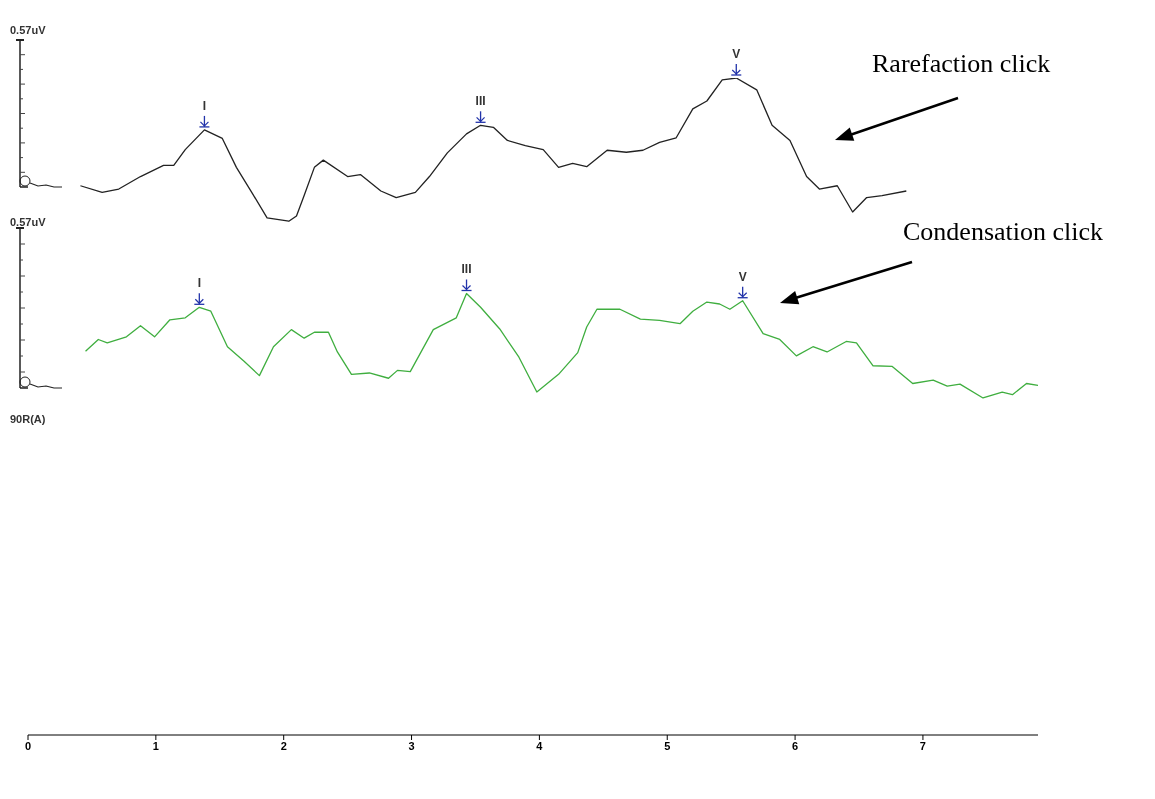  What do you see at coordinates (155, 745) in the screenshot?
I see `x-tick-label: 1` at bounding box center [155, 745].